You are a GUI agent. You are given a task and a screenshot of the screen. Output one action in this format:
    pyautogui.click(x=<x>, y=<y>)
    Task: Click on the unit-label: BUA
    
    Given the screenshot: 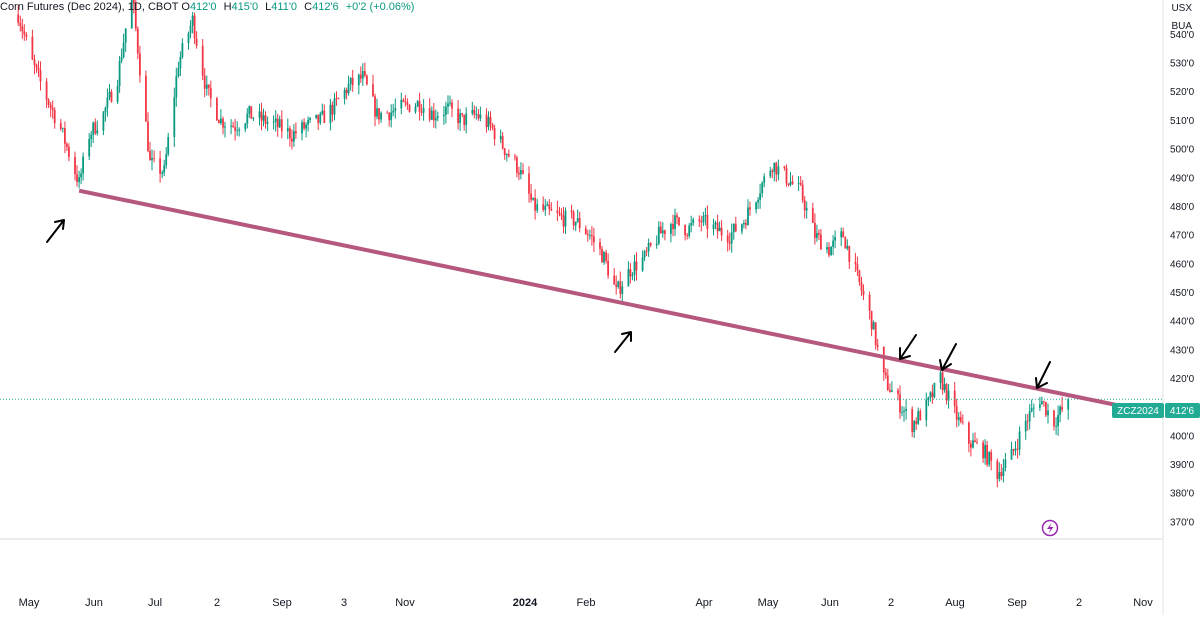 What is the action you would take?
    pyautogui.click(x=1181, y=26)
    